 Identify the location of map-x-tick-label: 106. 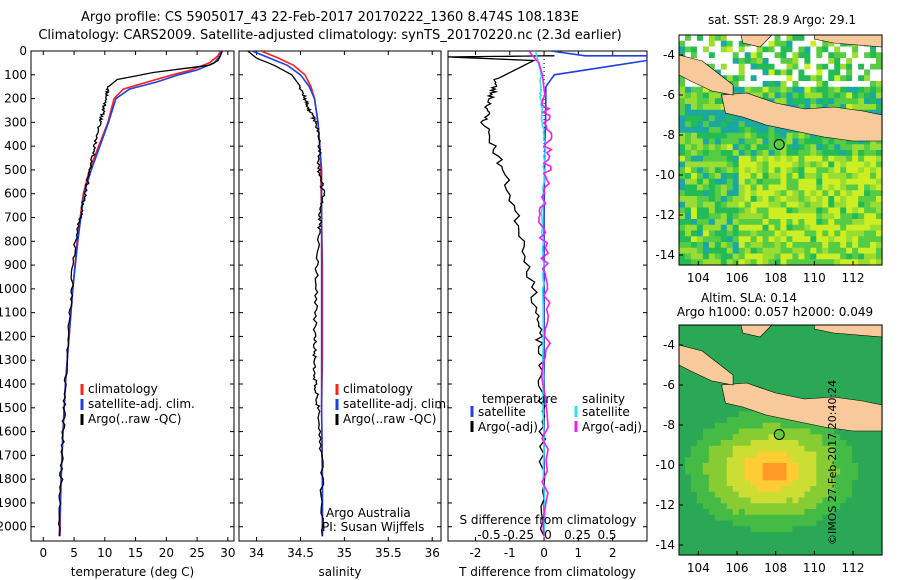
(737, 278).